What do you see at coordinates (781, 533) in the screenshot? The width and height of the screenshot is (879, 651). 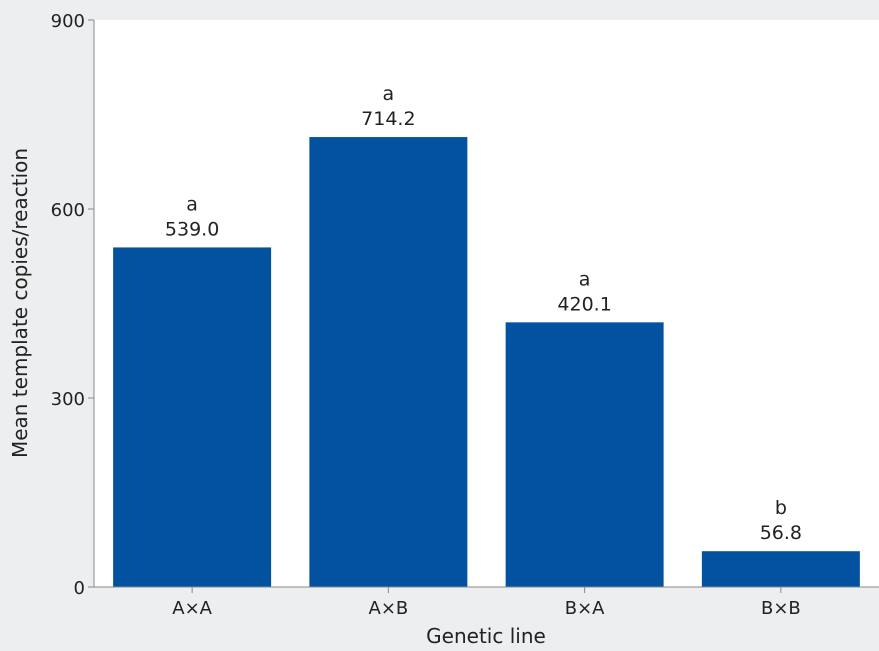 I see `bar-value-label: 56.8` at bounding box center [781, 533].